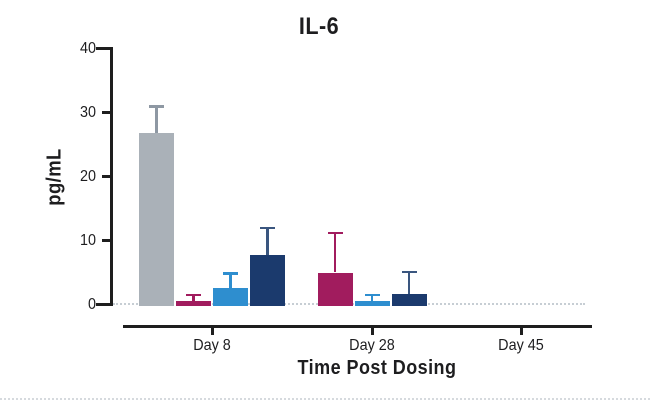 This screenshot has height=404, width=650. Describe the element at coordinates (357, 326) in the screenshot. I see `x-axis-line` at that location.